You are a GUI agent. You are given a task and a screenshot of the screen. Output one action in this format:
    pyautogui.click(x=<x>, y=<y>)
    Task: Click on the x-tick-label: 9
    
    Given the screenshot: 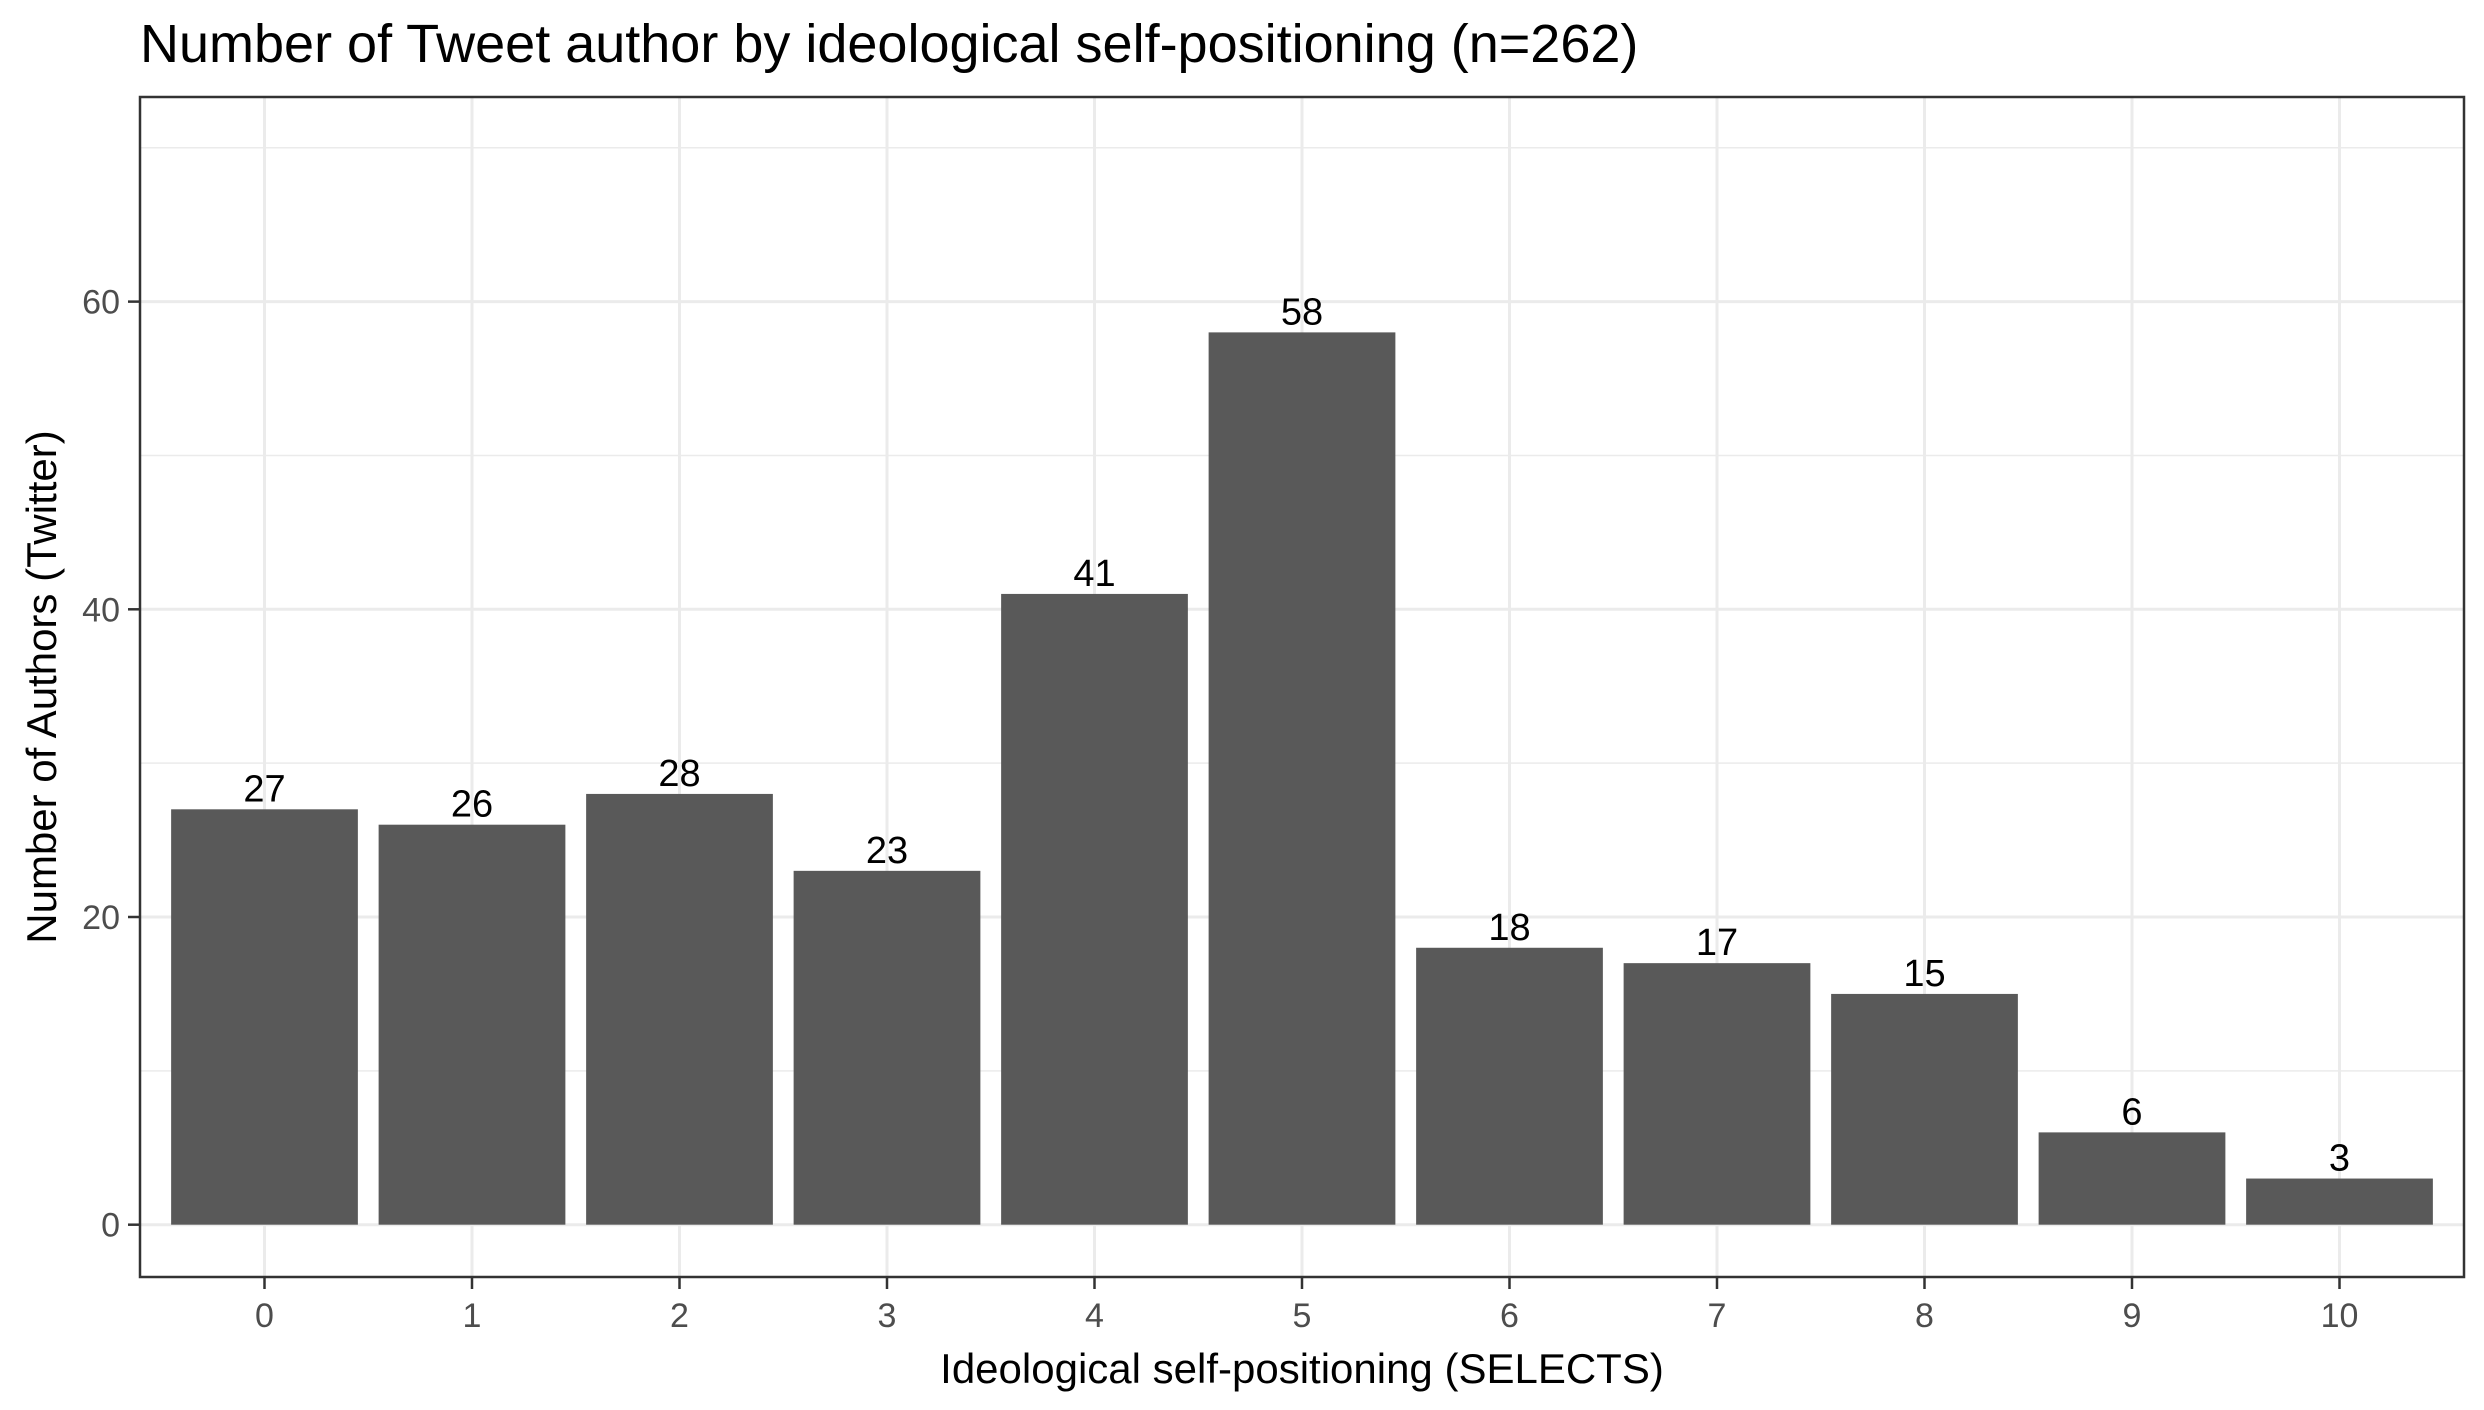 What is the action you would take?
    pyautogui.click(x=2132, y=1316)
    